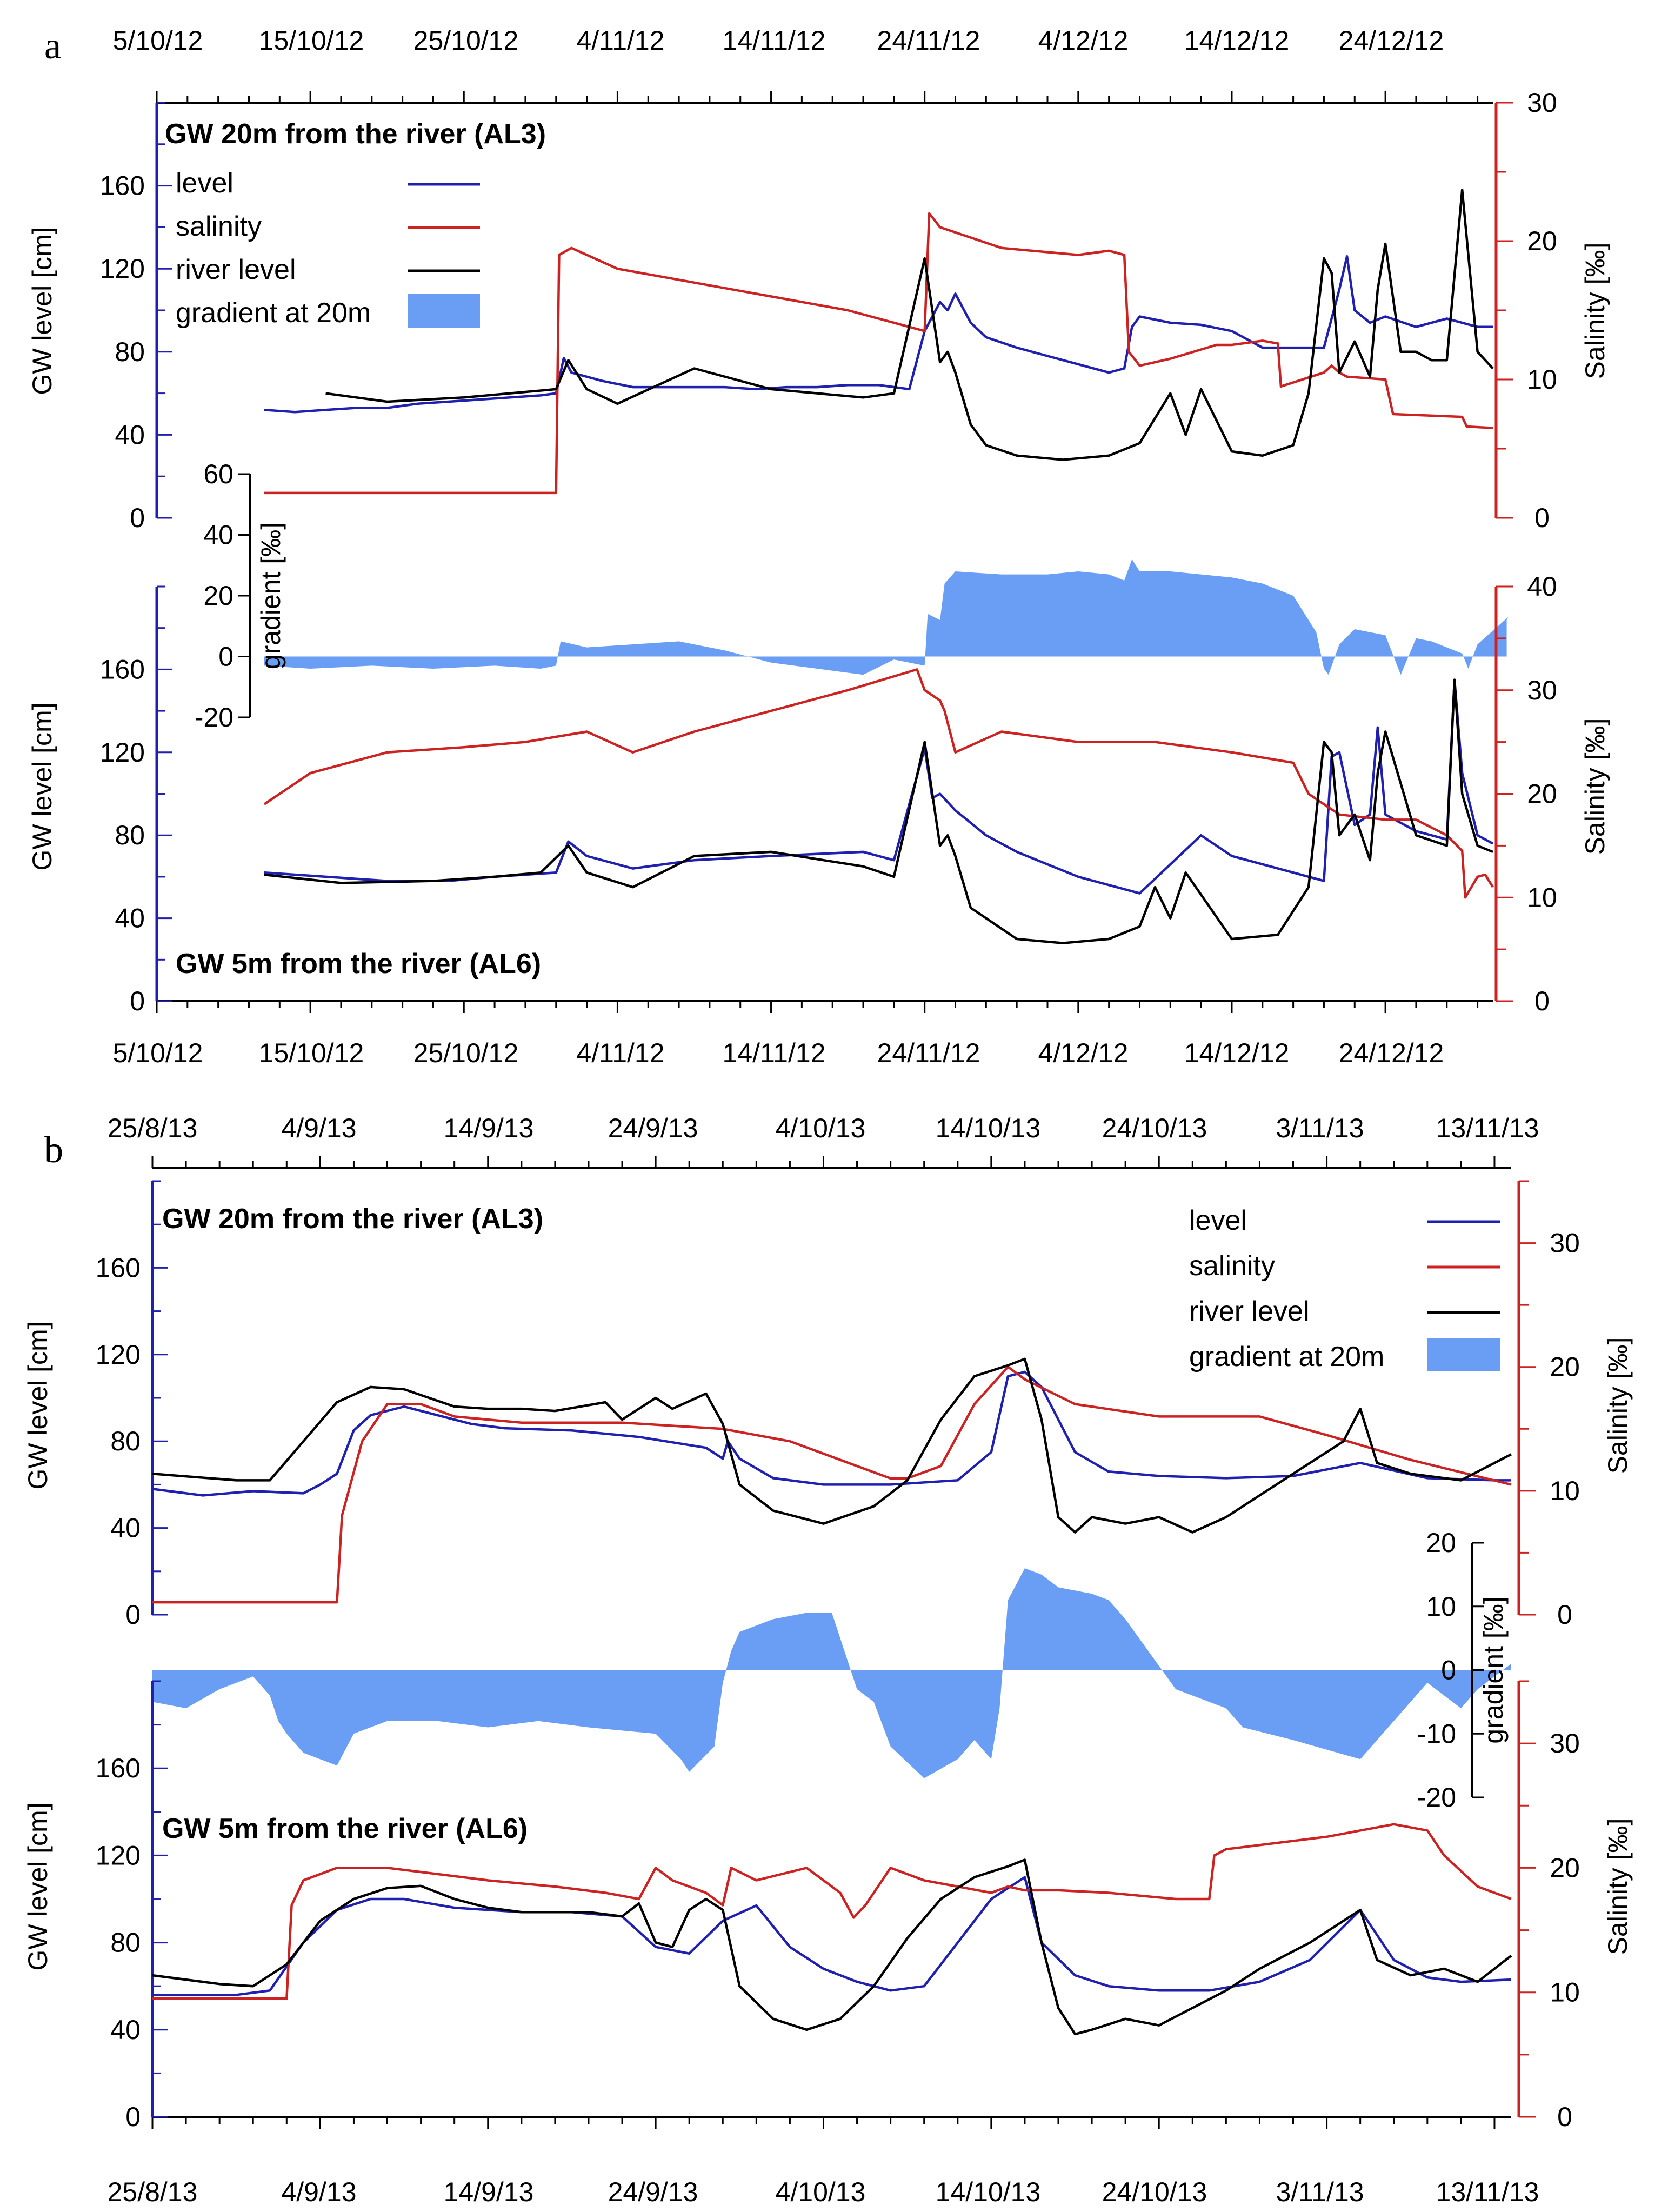  I want to click on top-date-label: 3/11/13, so click(1320, 1128).